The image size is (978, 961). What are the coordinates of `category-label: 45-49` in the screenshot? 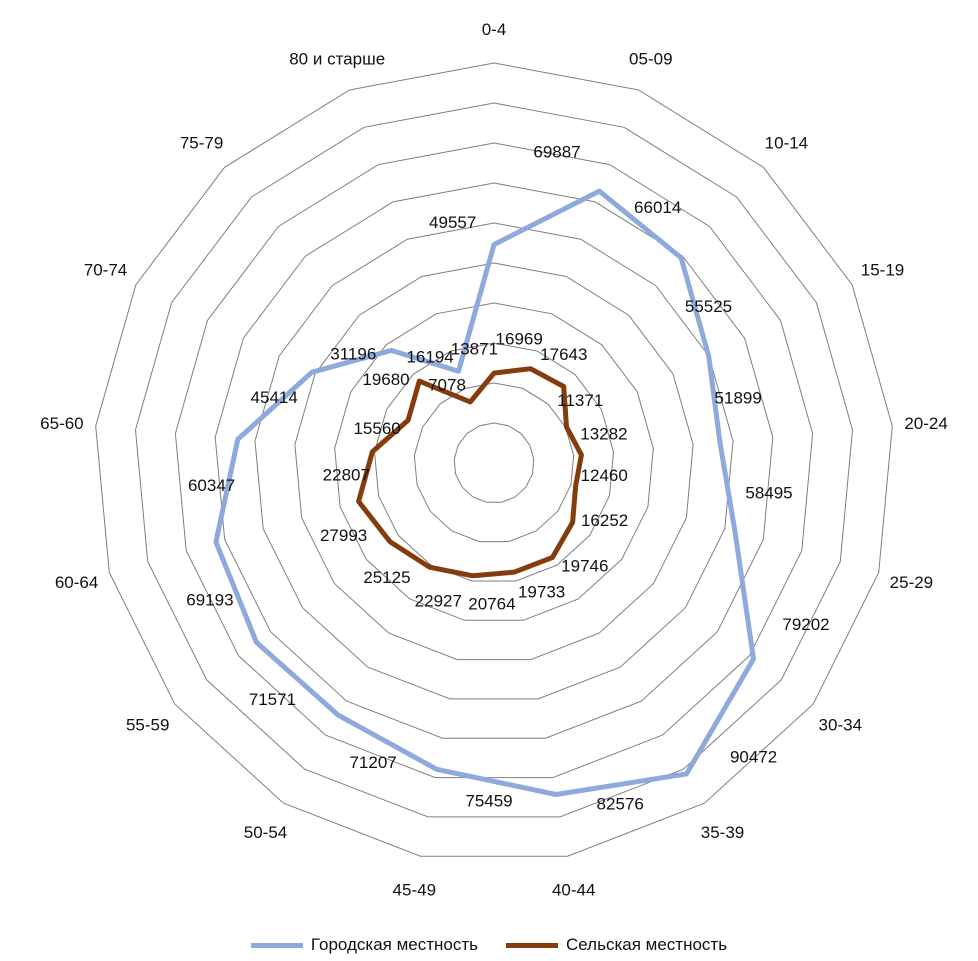 It's located at (414, 890).